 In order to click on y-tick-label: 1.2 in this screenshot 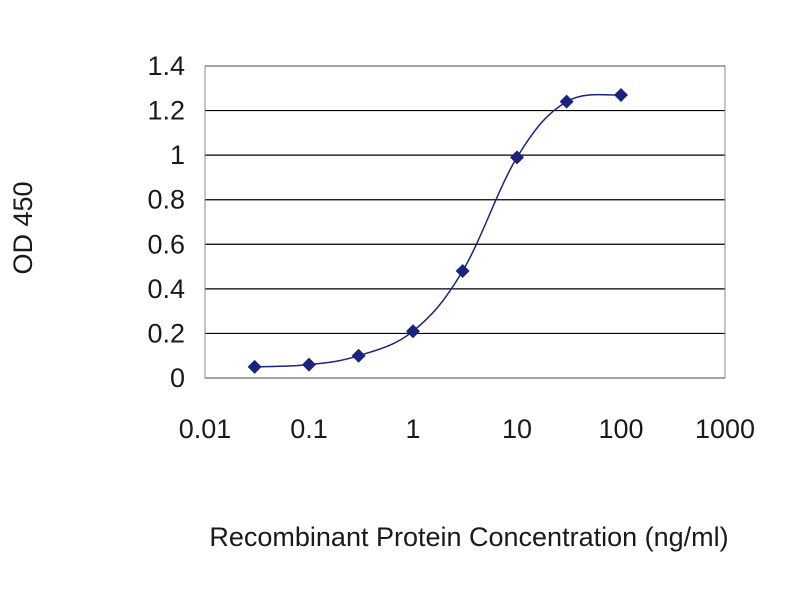, I will do `click(166, 111)`.